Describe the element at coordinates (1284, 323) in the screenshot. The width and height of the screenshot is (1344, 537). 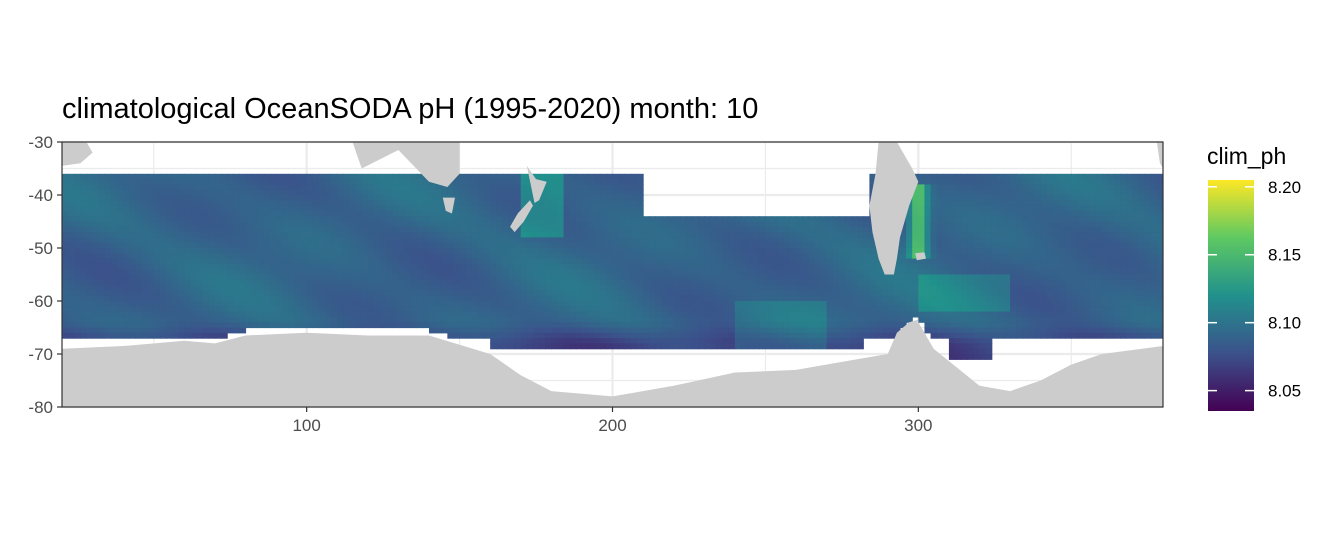
I see `legend-tick-label: 8.10` at that location.